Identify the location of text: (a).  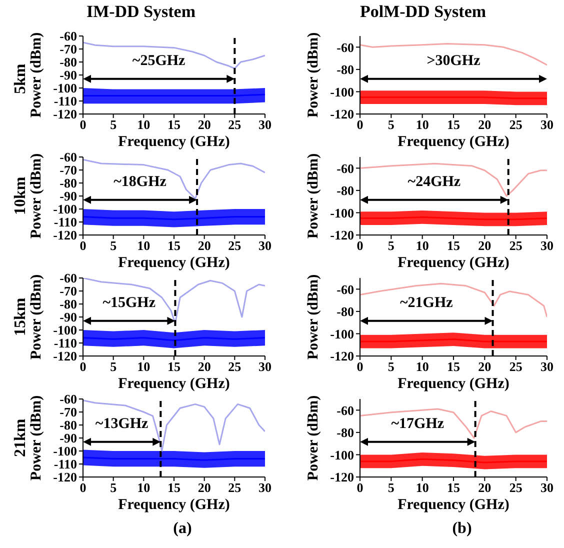
(182, 529).